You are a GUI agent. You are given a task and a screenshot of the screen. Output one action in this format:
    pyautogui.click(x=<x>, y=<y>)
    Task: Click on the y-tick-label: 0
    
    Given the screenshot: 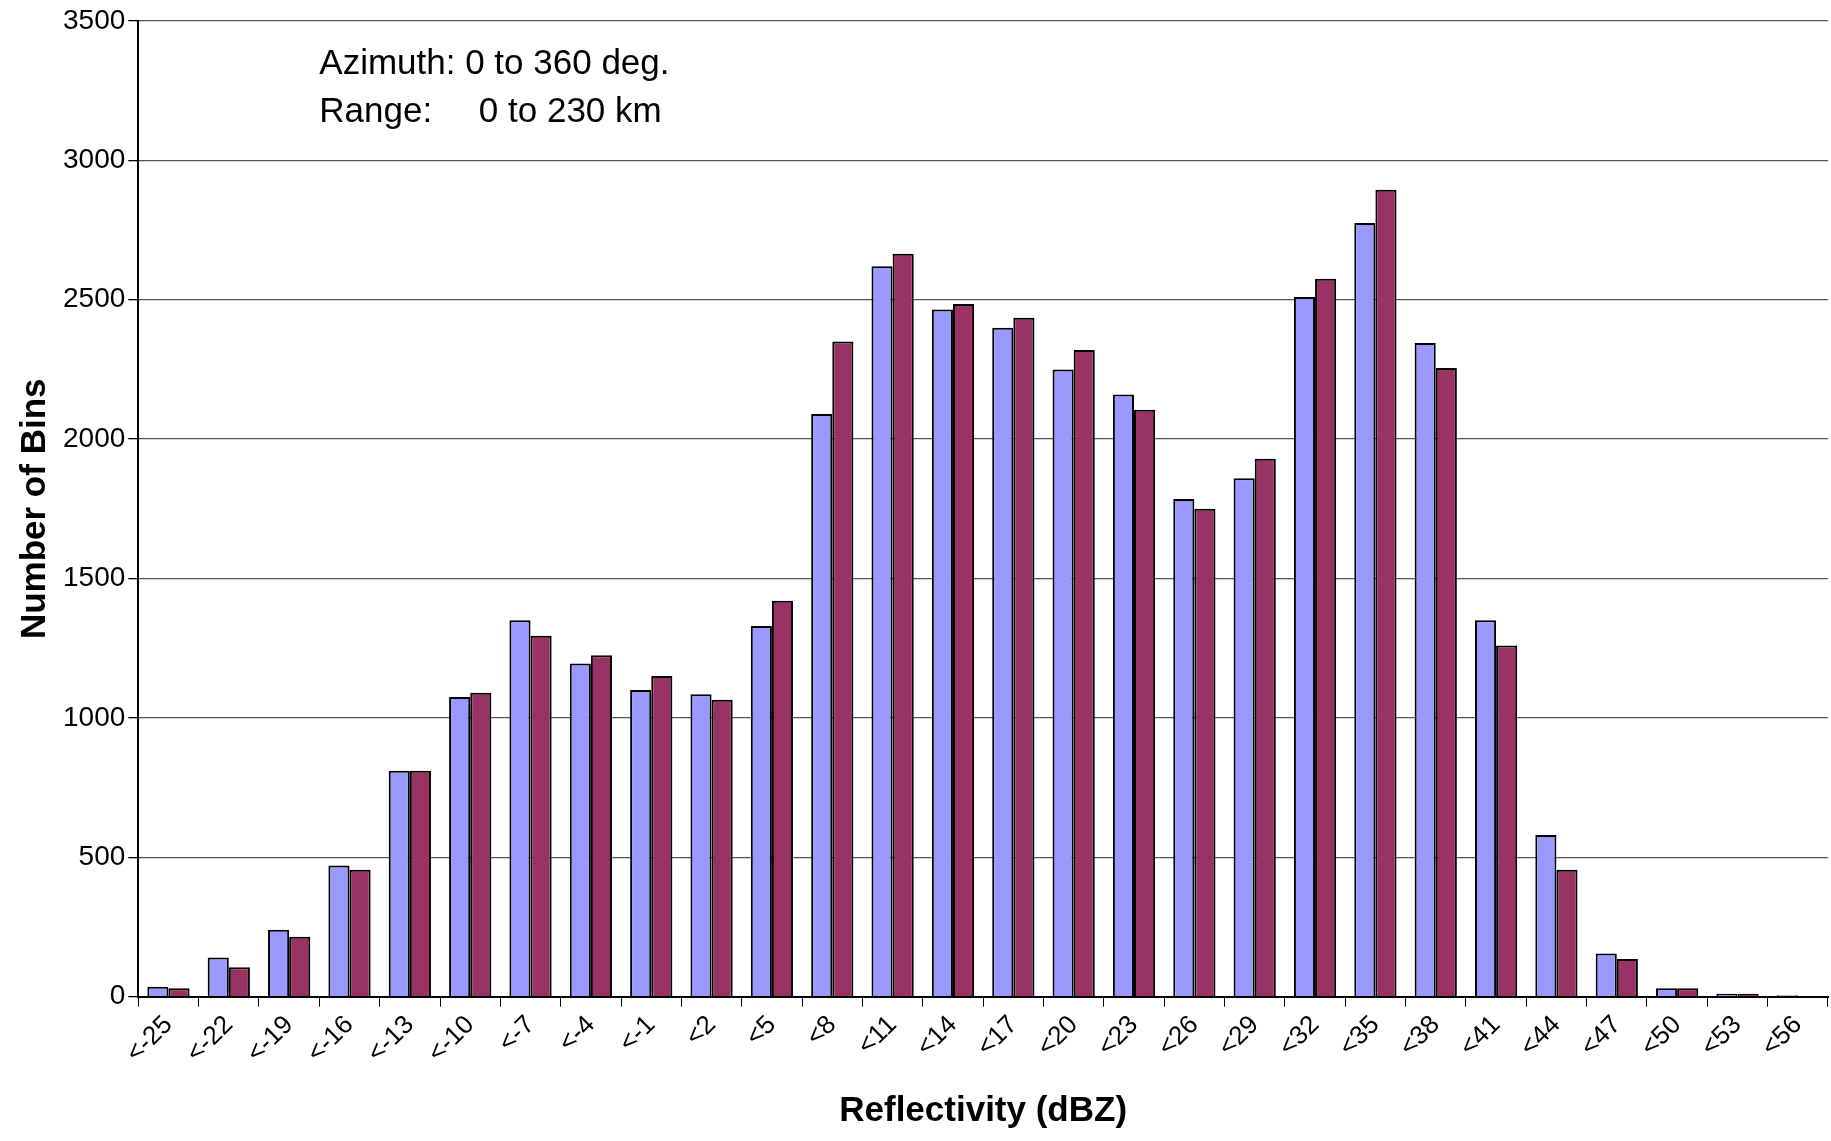 What is the action you would take?
    pyautogui.click(x=117, y=995)
    